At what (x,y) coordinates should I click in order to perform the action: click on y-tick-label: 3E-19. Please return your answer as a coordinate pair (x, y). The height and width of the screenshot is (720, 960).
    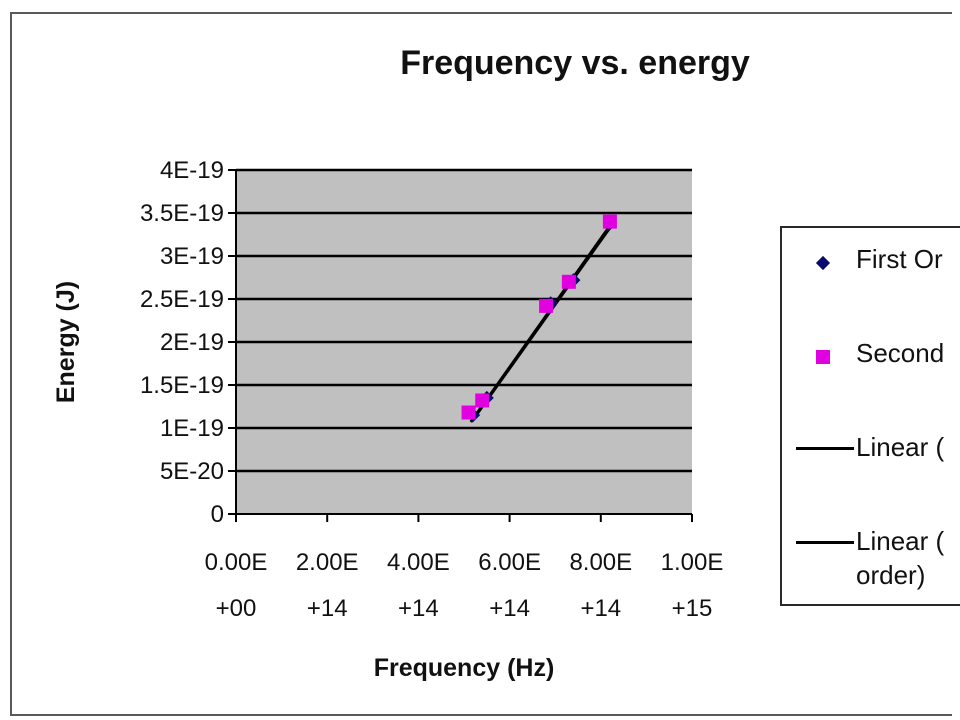
    Looking at the image, I should click on (192, 256).